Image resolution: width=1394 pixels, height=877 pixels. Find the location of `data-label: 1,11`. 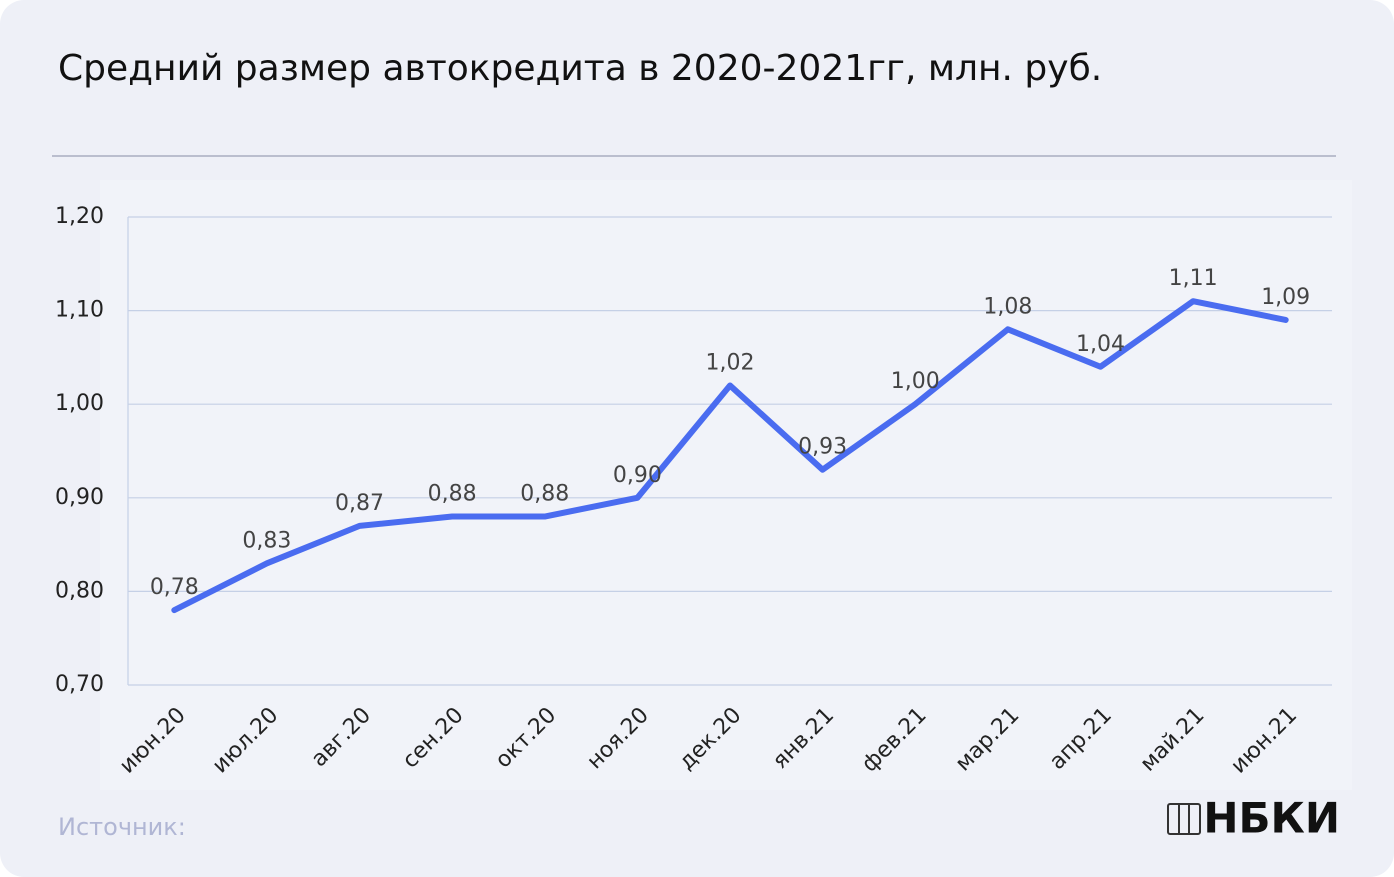

data-label: 1,11 is located at coordinates (1193, 278).